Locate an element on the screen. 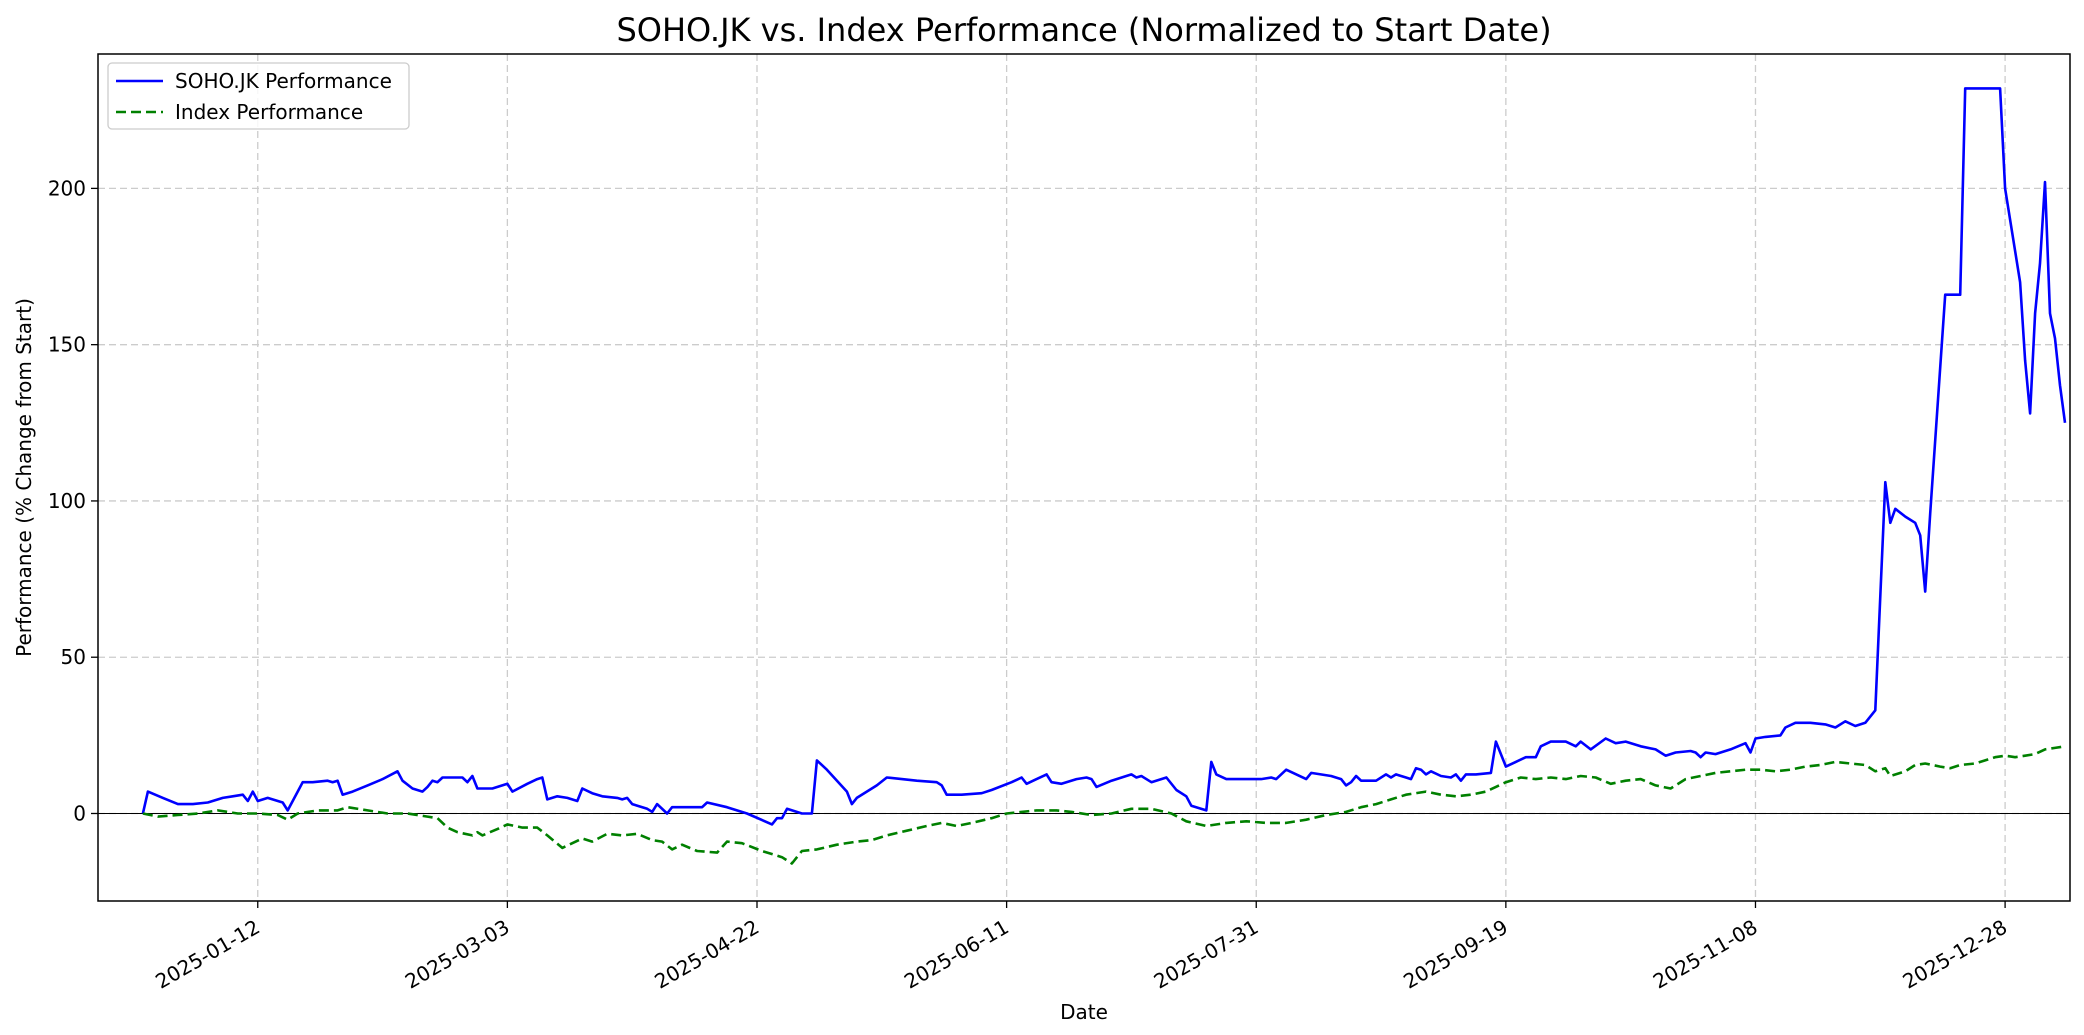 The width and height of the screenshot is (2084, 1035). y-tick-label: 0 is located at coordinates (79, 813).